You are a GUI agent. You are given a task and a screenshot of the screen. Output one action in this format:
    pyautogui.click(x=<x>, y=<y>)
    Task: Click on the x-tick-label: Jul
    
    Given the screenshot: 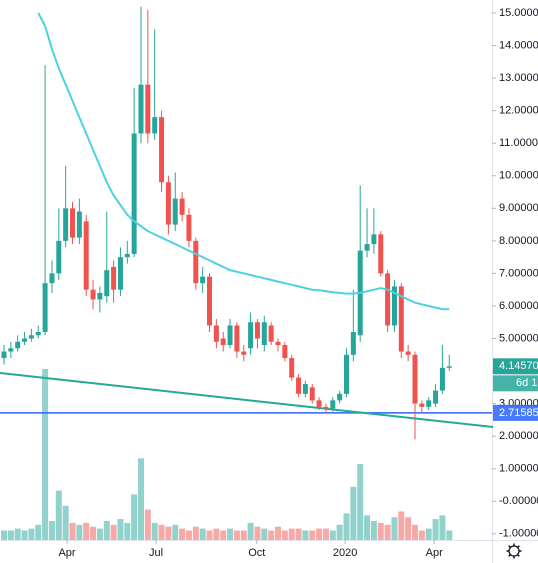 What is the action you would take?
    pyautogui.click(x=156, y=553)
    